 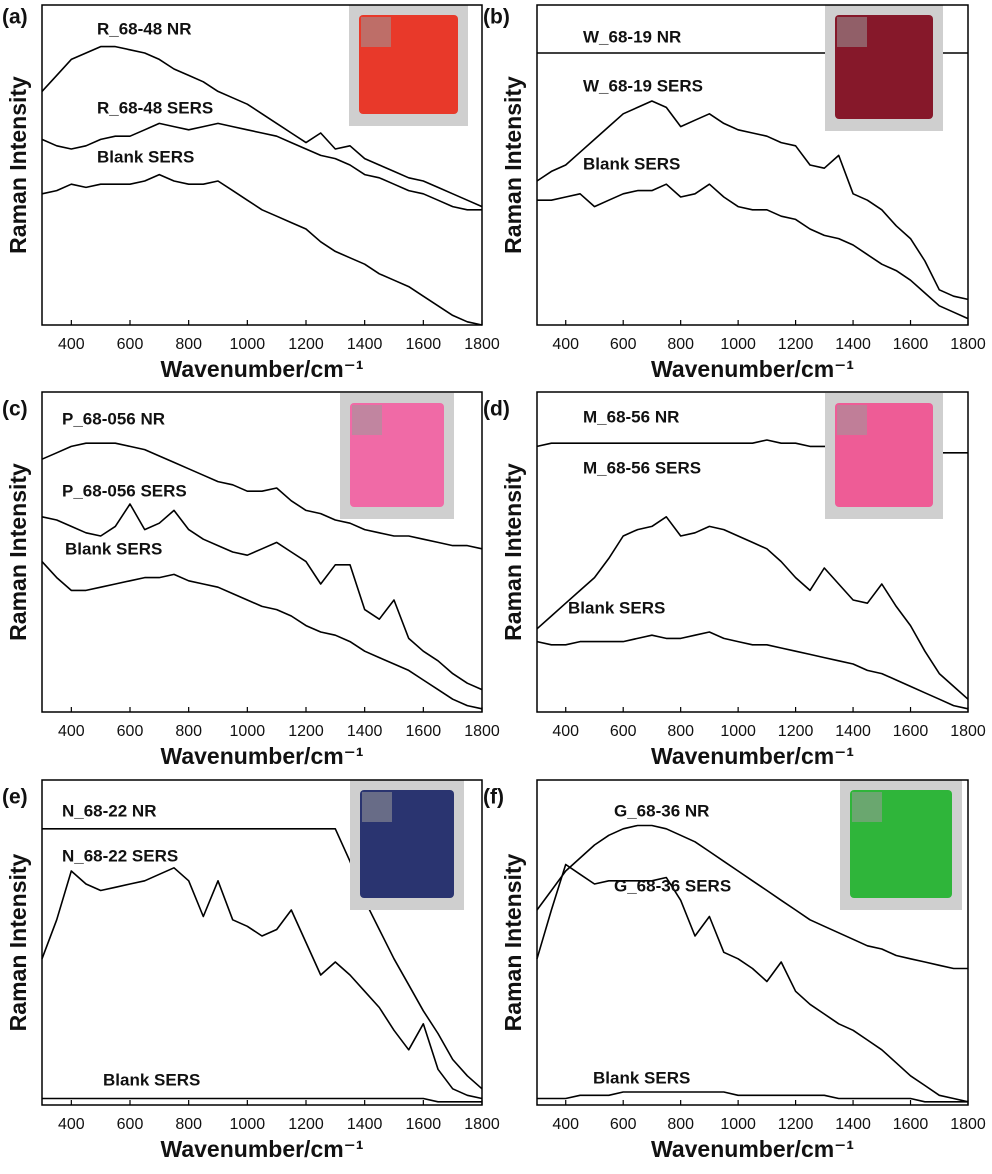 What do you see at coordinates (120, 855) in the screenshot?
I see `series-label: N_68-22 SERS` at bounding box center [120, 855].